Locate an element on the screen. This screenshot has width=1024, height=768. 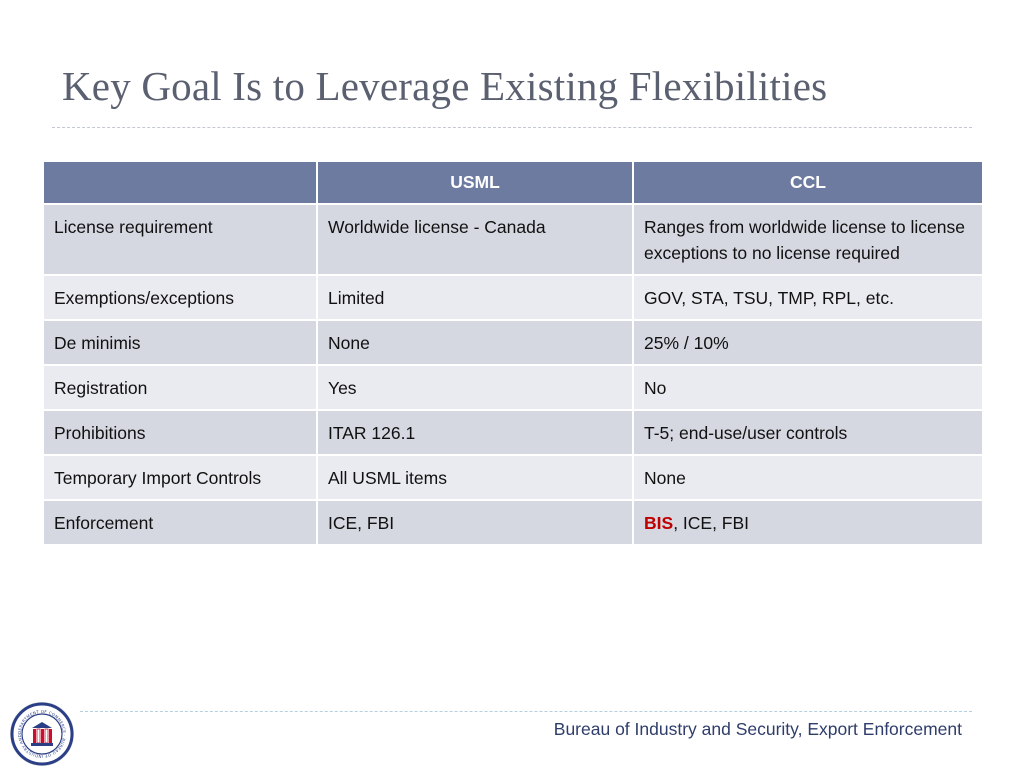
usml-cell: None is located at coordinates (475, 342).